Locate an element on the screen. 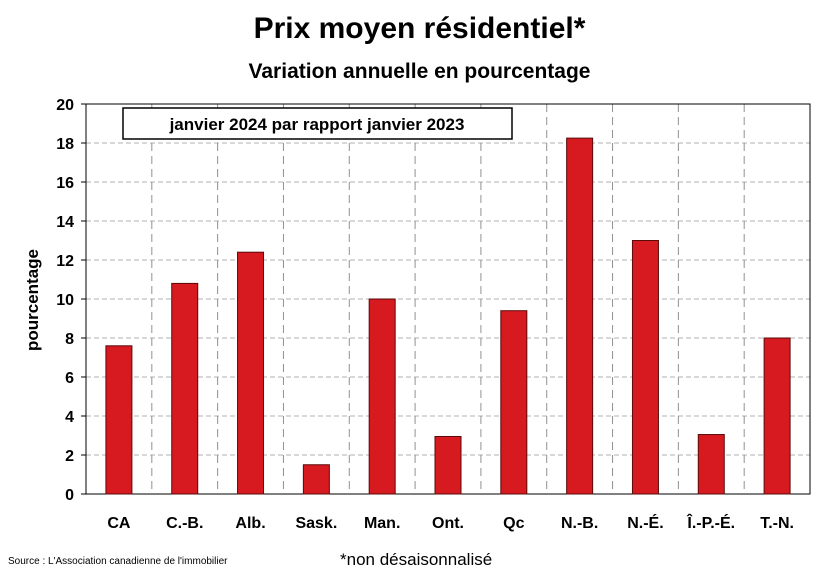  y-tick-label: 18 is located at coordinates (65, 144).